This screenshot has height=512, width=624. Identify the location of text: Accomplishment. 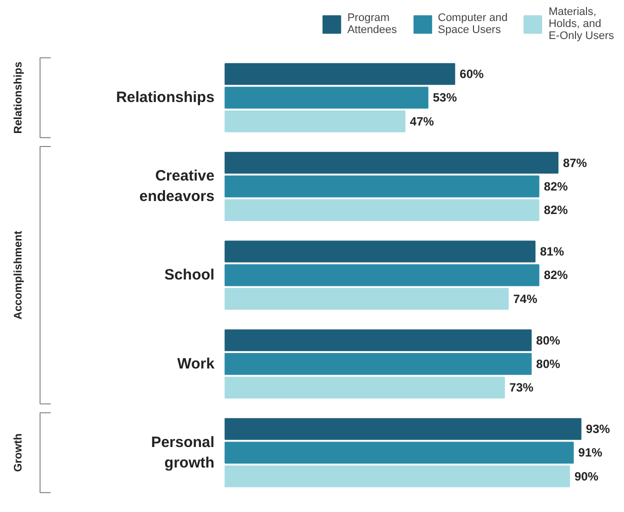
(18, 275).